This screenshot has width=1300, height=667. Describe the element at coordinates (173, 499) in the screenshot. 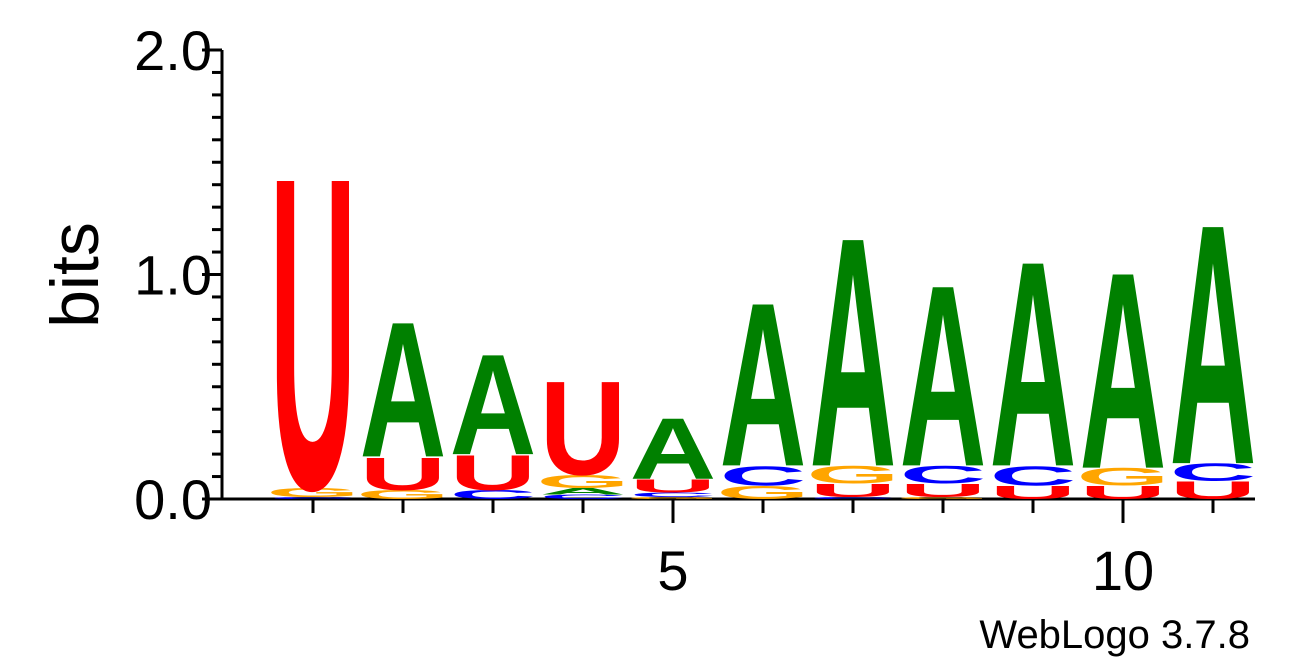

I see `y-tick-label: 0.0` at that location.